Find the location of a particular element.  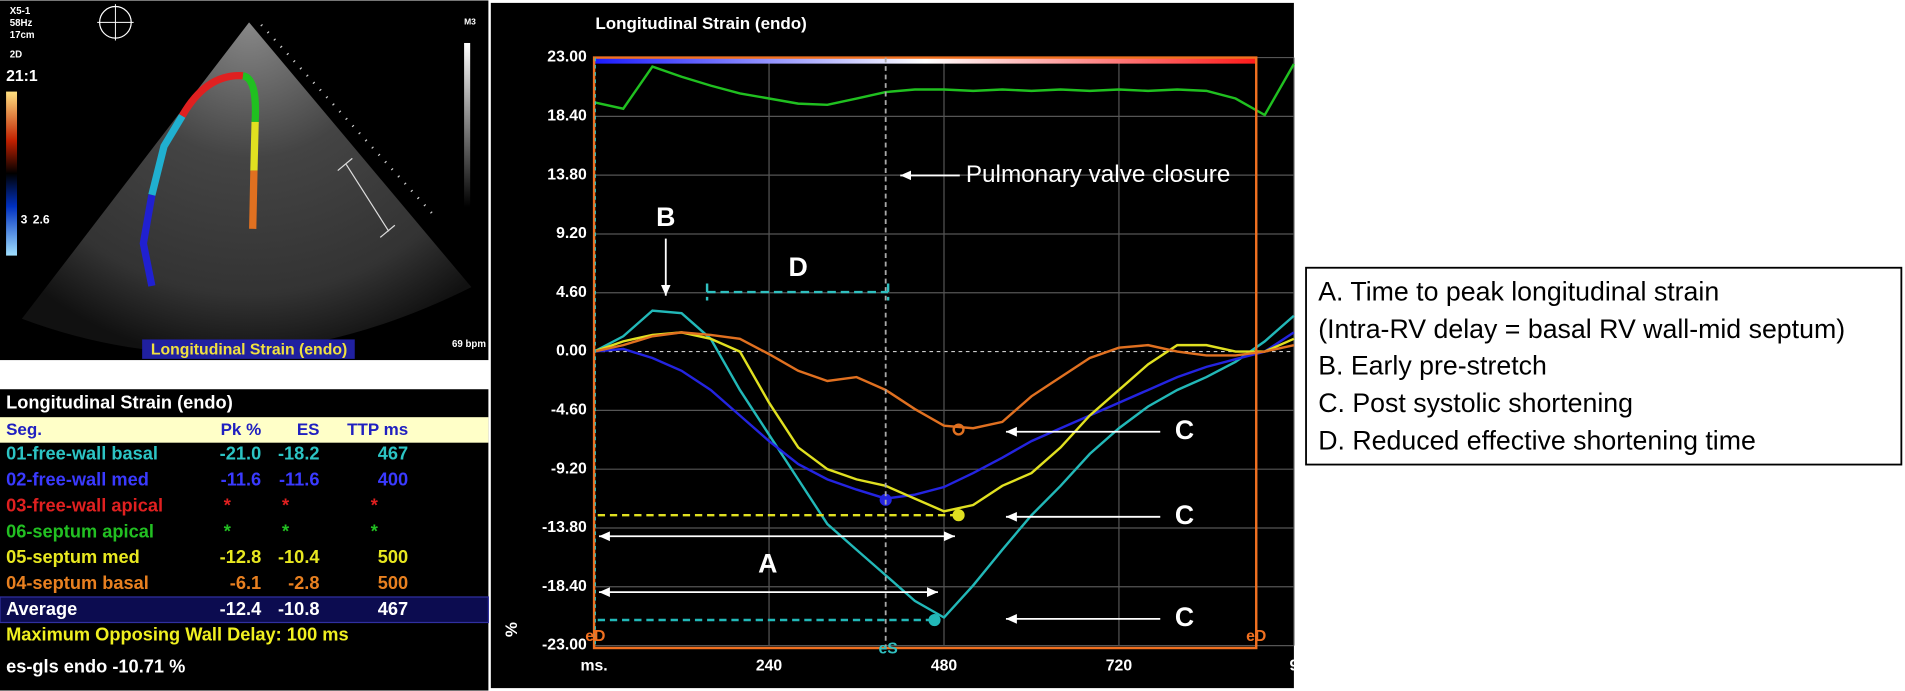

x-tick-label: 9 is located at coordinates (1294, 665).